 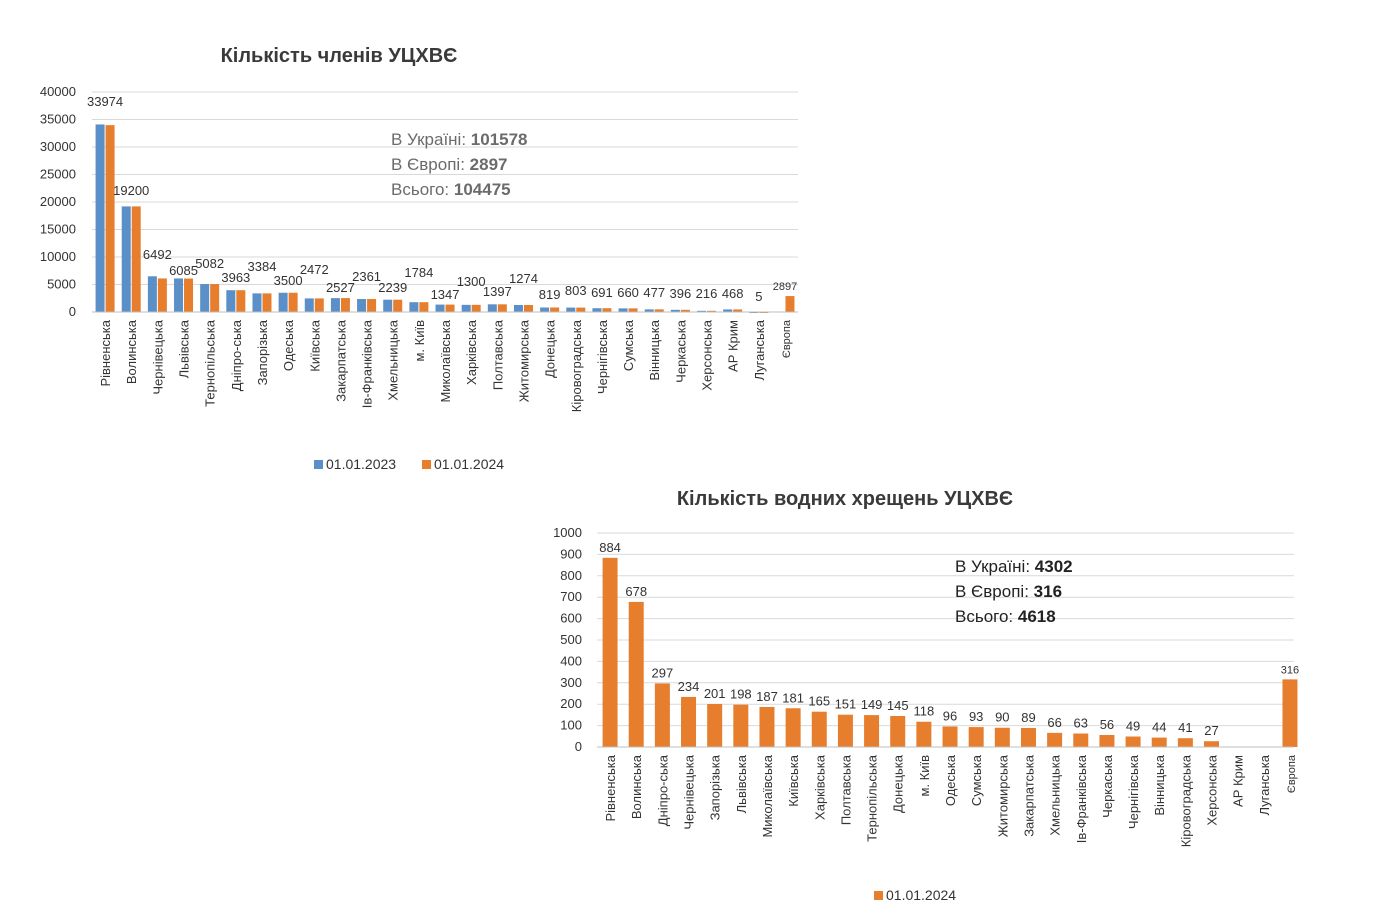 What do you see at coordinates (1290, 670) in the screenshot?
I see `data-label: 316` at bounding box center [1290, 670].